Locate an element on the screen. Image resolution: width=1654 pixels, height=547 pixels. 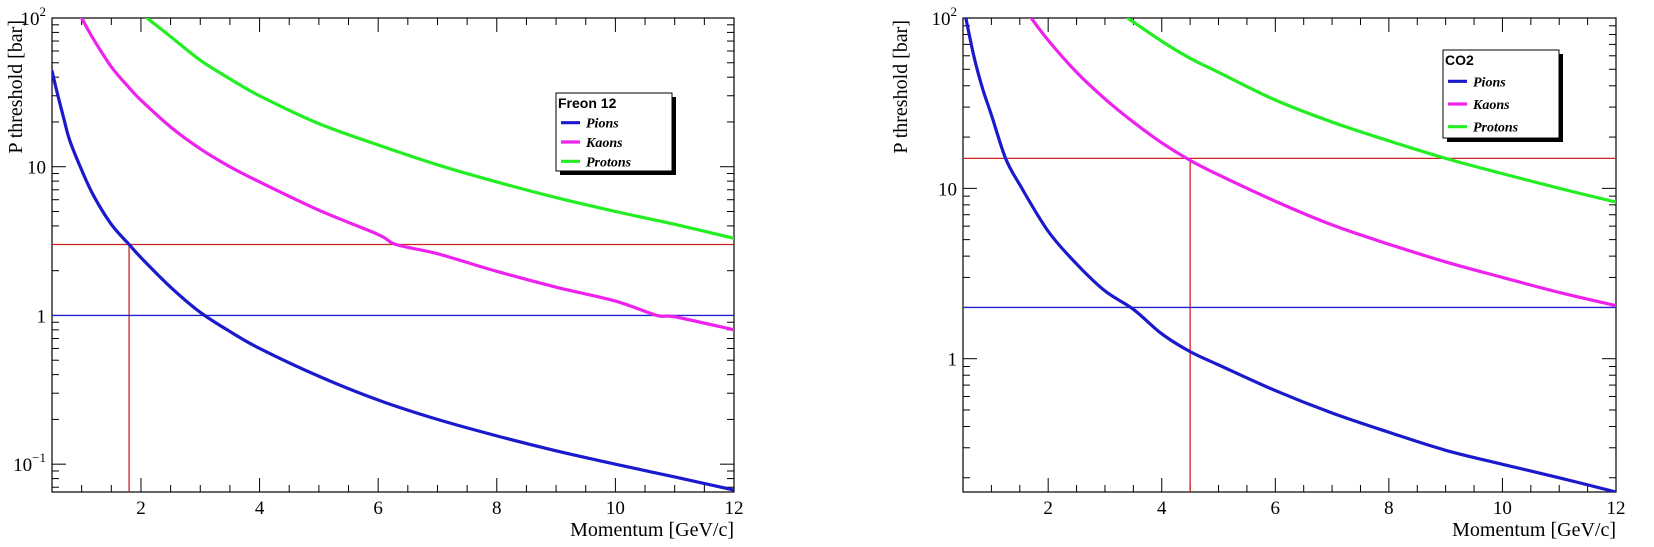
legend-title: Freon 12 is located at coordinates (587, 103).